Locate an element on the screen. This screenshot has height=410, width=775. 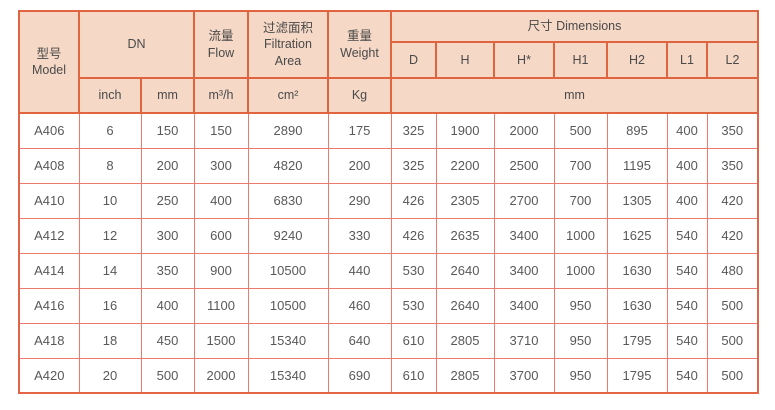
header-dim-h2: H2 is located at coordinates (637, 60).